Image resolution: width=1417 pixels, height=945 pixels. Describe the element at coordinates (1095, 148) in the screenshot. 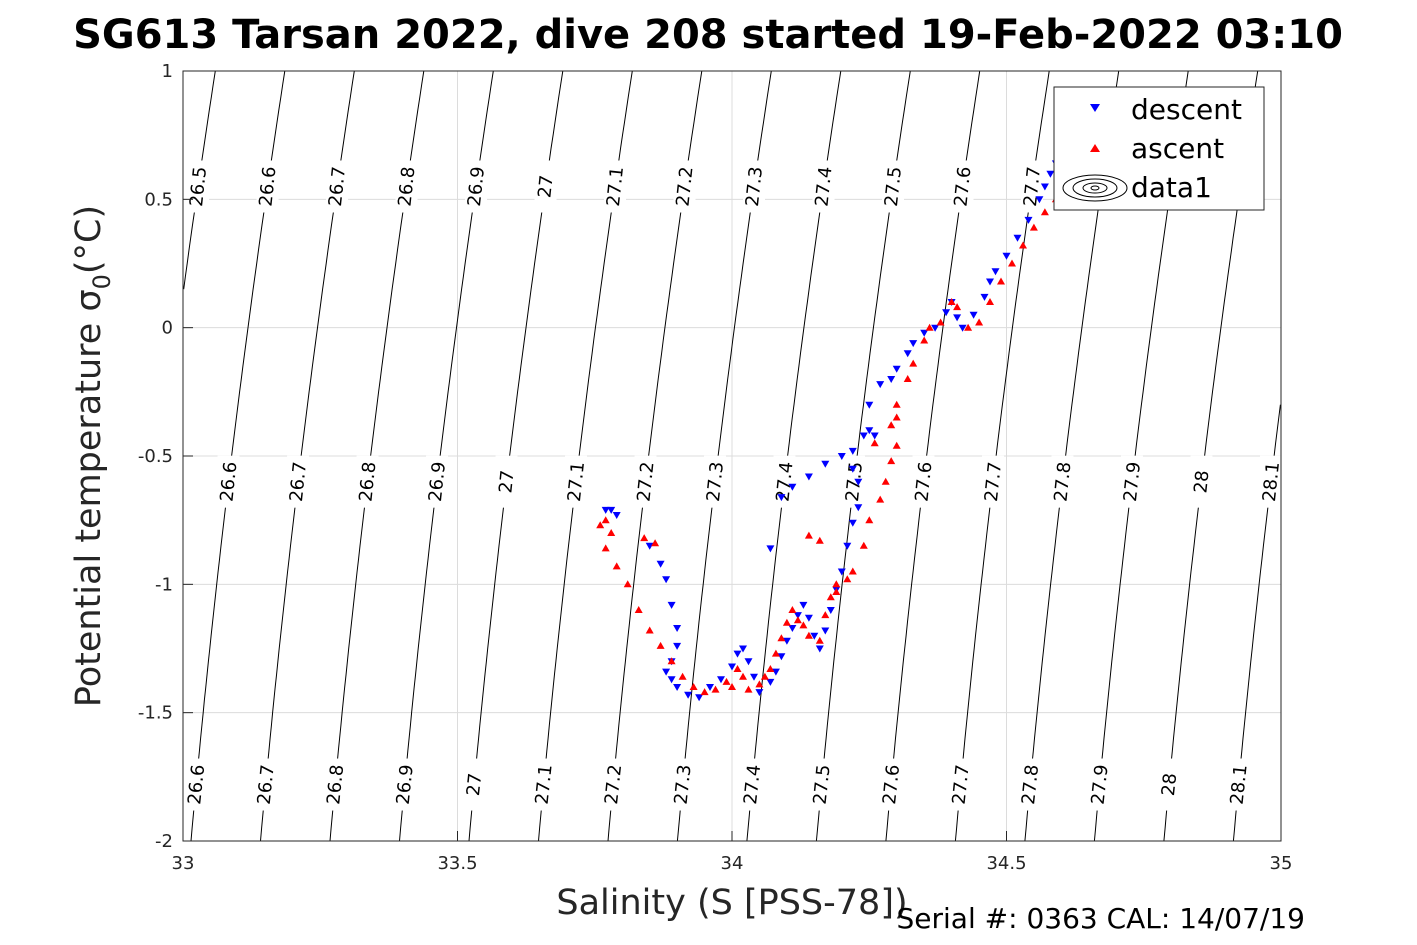

I see `legend-ascent-marker` at that location.